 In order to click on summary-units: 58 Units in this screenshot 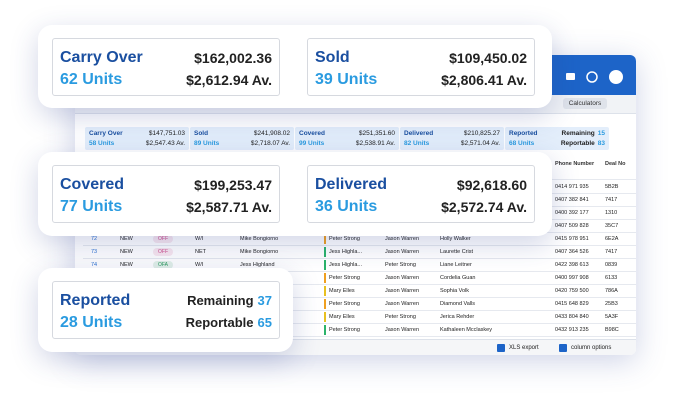, I will do `click(102, 143)`.